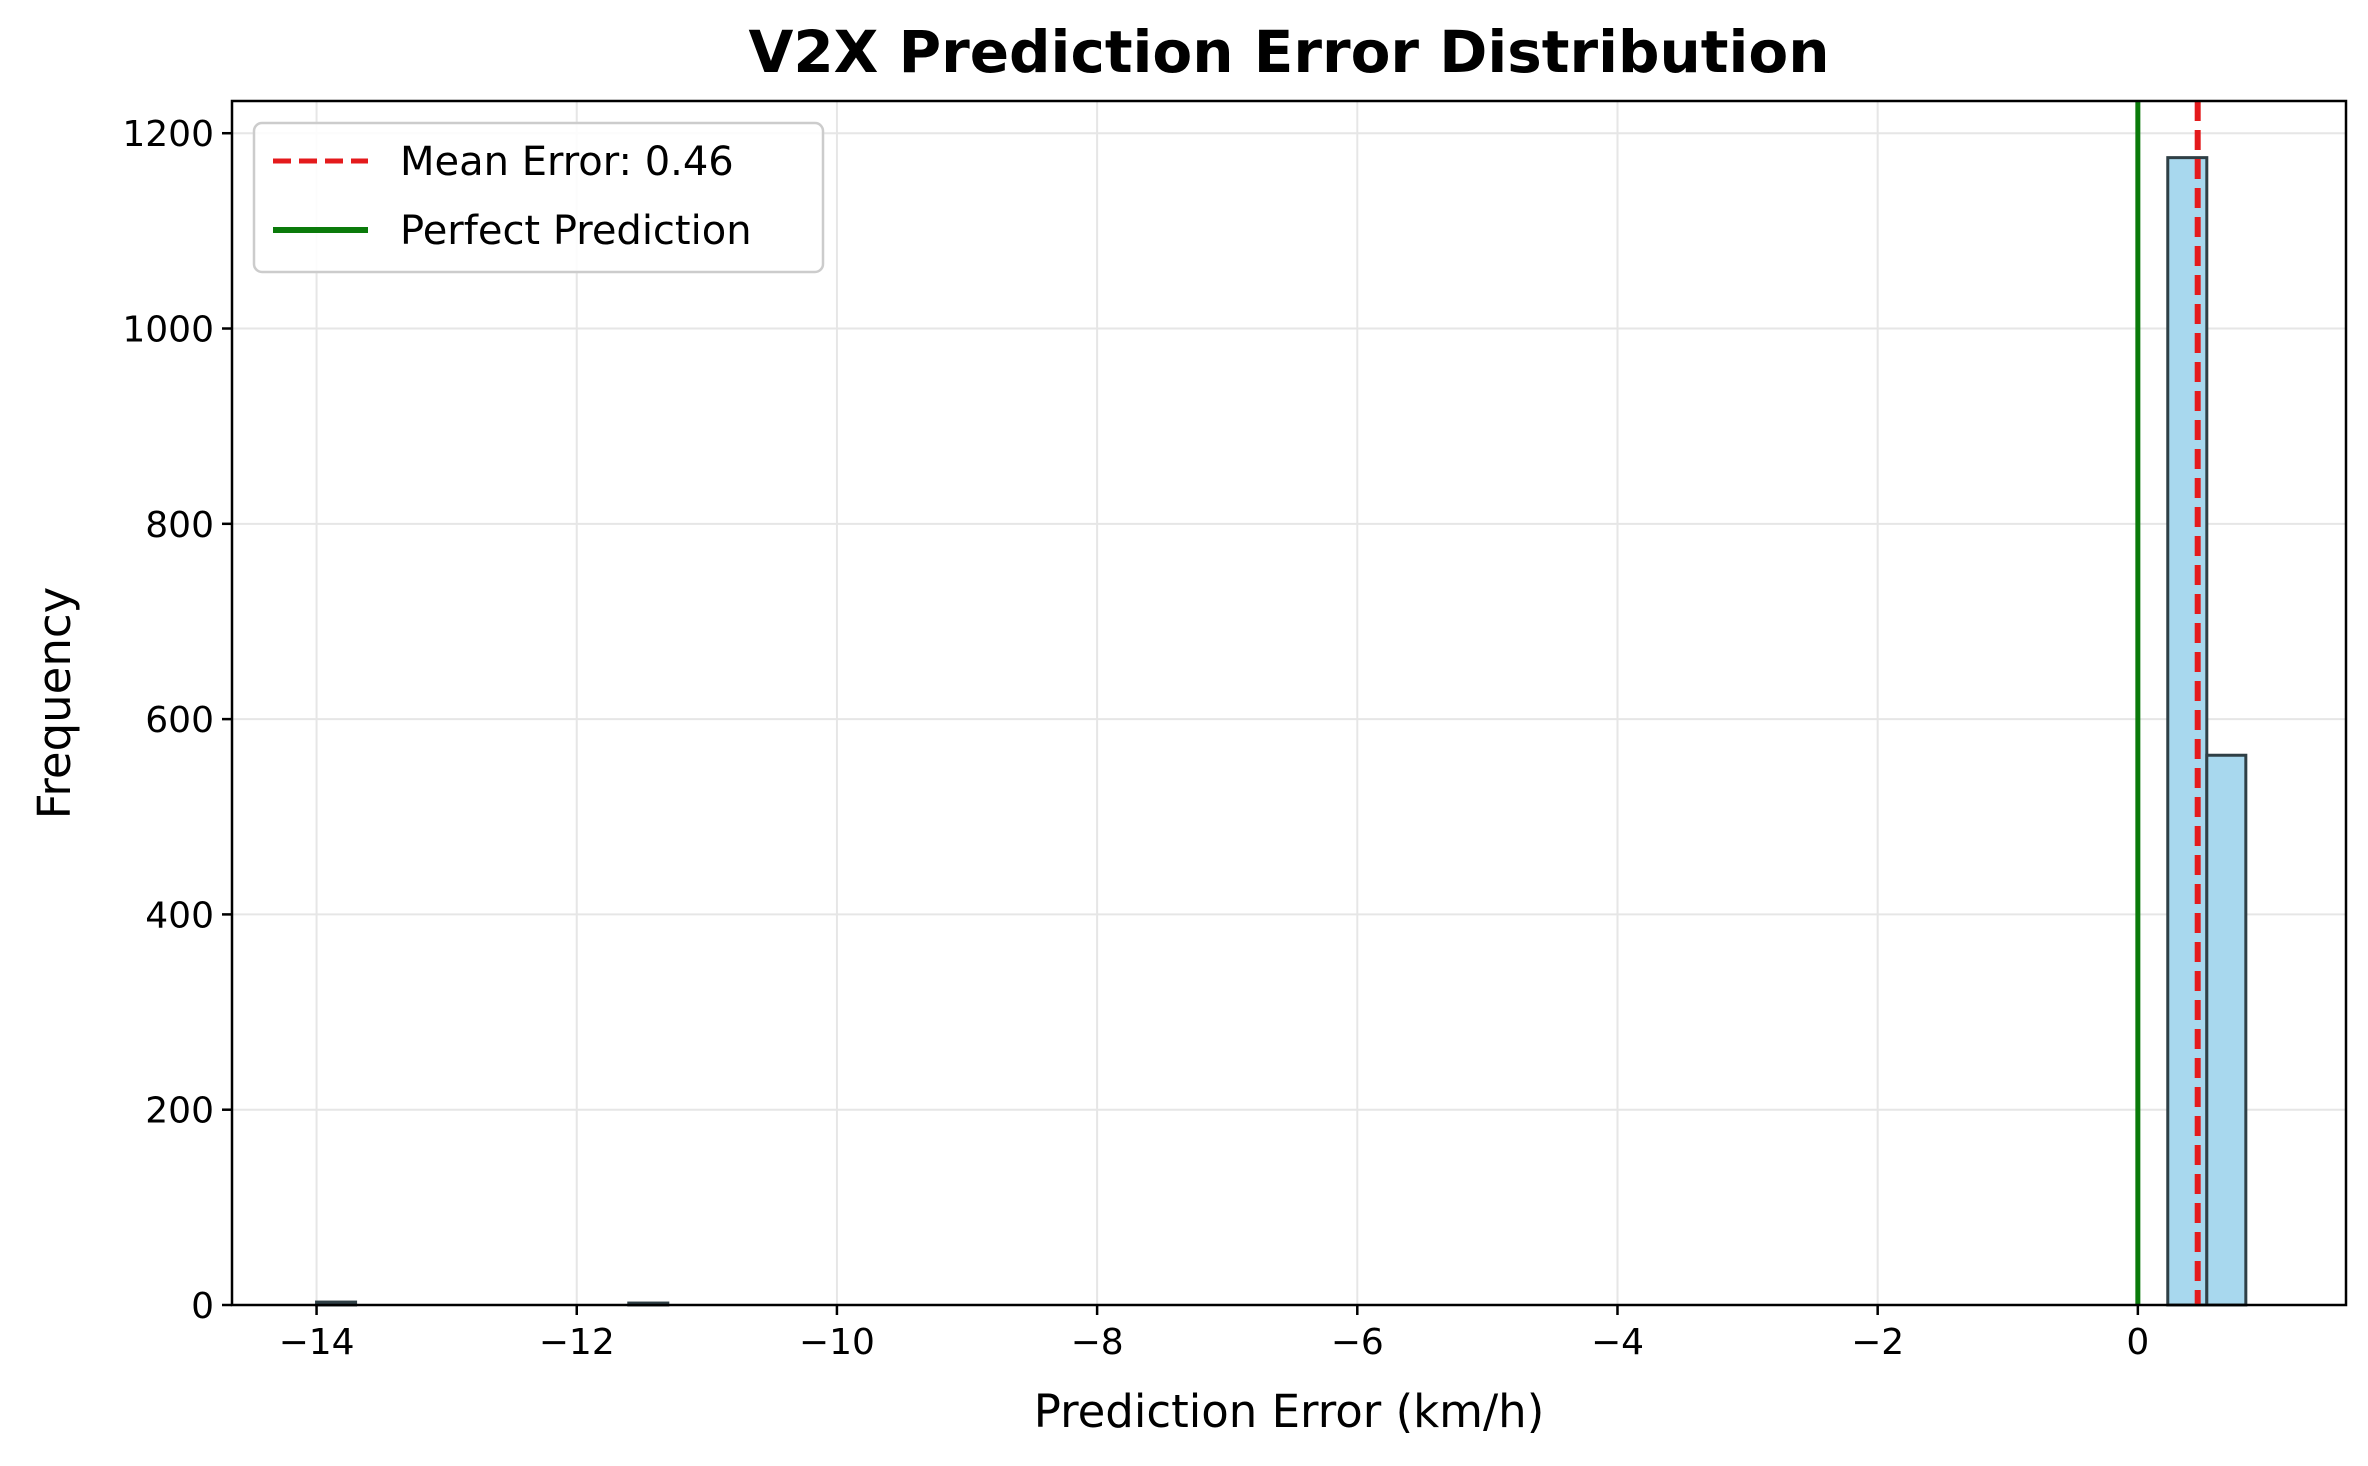 This screenshot has width=2368, height=1466. I want to click on legend-box, so click(538, 197).